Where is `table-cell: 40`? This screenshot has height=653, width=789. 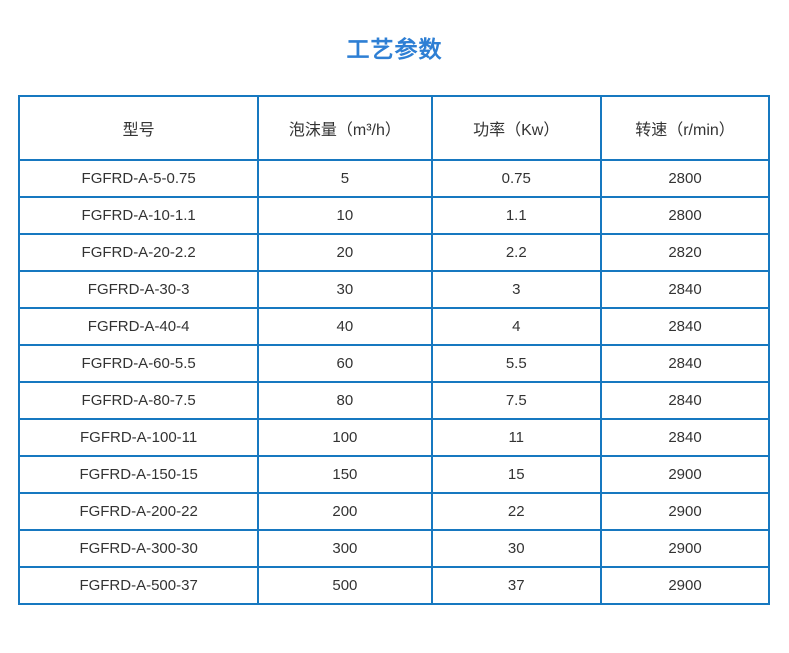 table-cell: 40 is located at coordinates (345, 326).